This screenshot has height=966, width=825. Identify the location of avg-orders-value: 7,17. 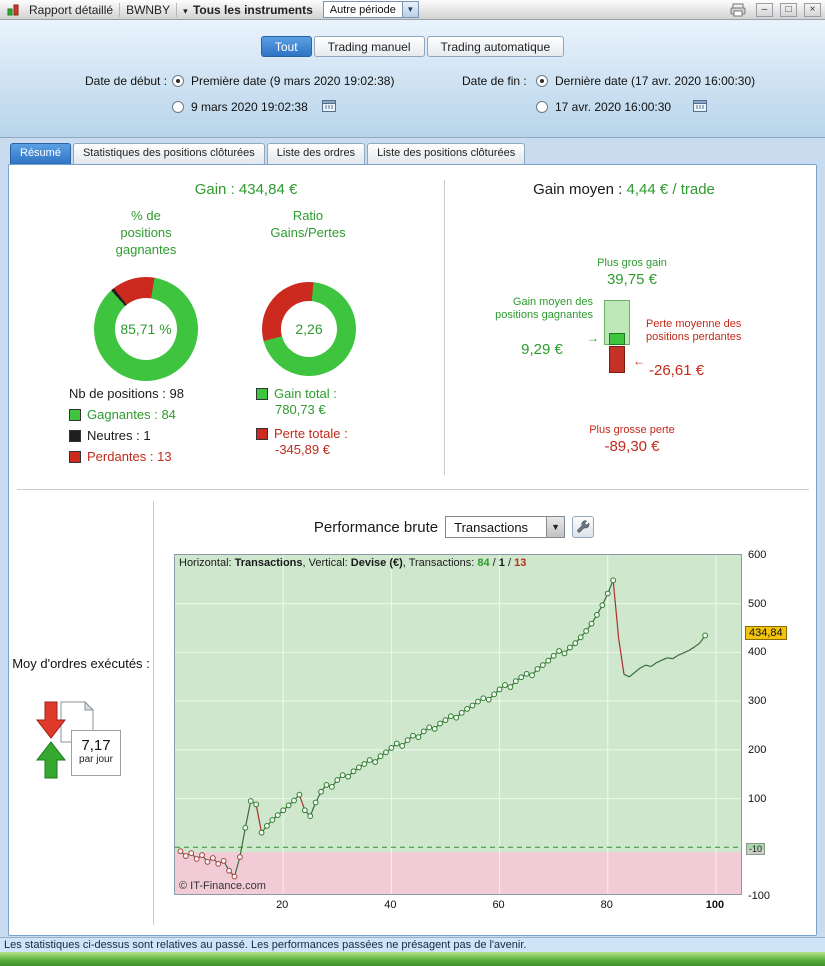
(96, 745).